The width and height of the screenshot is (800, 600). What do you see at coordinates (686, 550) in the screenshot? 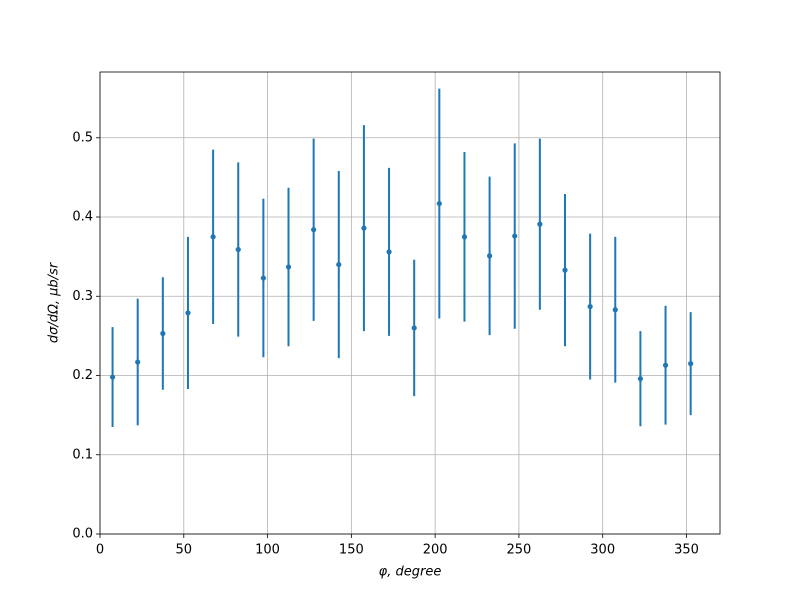
I see `x-tick-label: 350` at bounding box center [686, 550].